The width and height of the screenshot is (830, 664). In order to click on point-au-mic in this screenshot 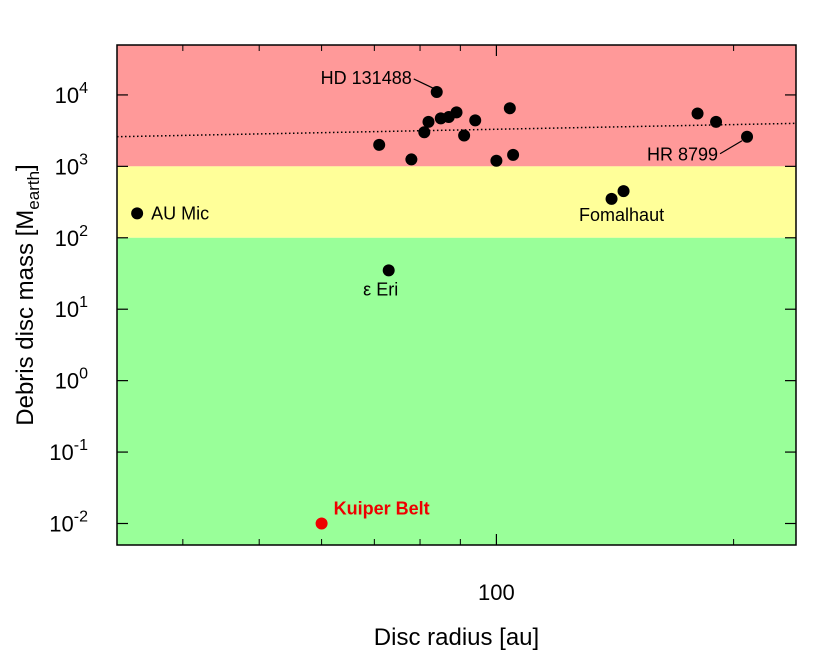, I will do `click(137, 213)`.